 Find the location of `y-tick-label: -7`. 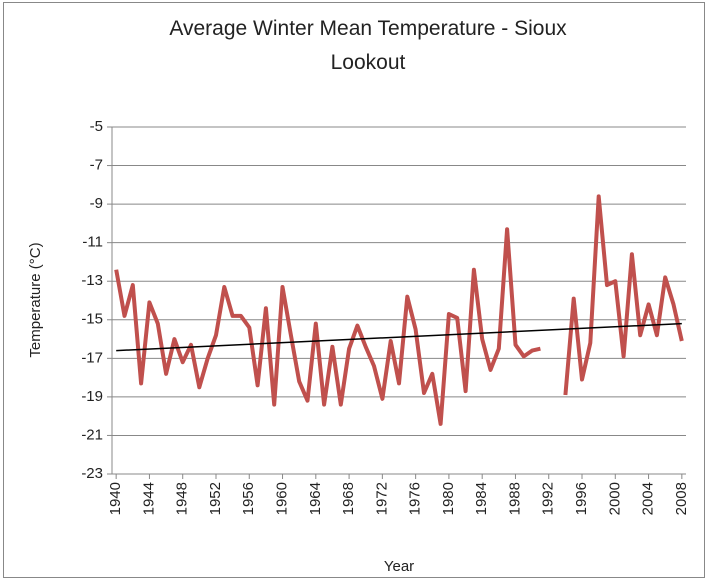

y-tick-label: -7 is located at coordinates (96, 165).